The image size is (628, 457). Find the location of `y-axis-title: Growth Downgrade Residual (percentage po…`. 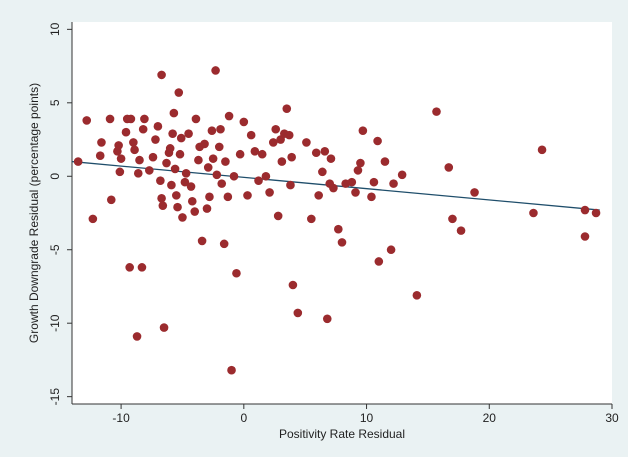

y-axis-title: Growth Downgrade Residual (percentage po… is located at coordinates (34, 213).